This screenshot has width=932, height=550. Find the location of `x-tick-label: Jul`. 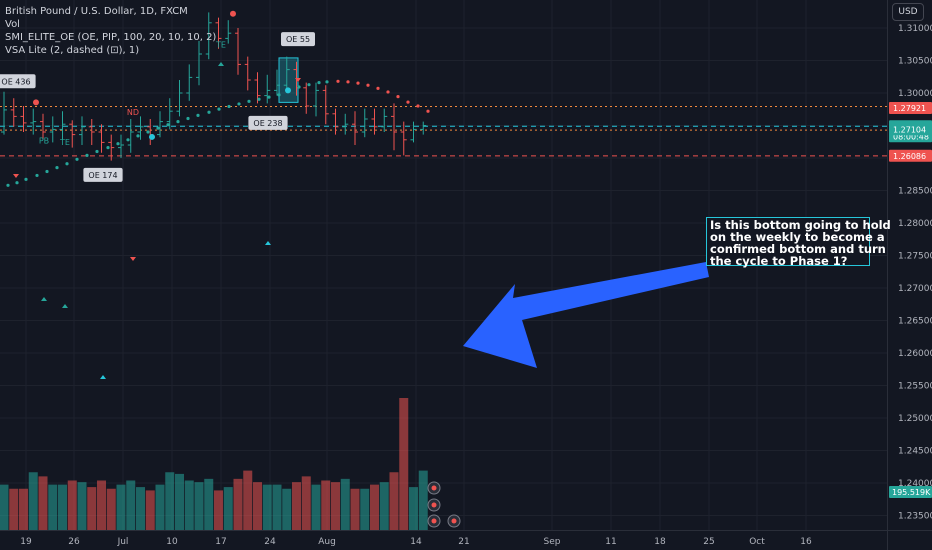

x-tick-label: Jul is located at coordinates (123, 542).